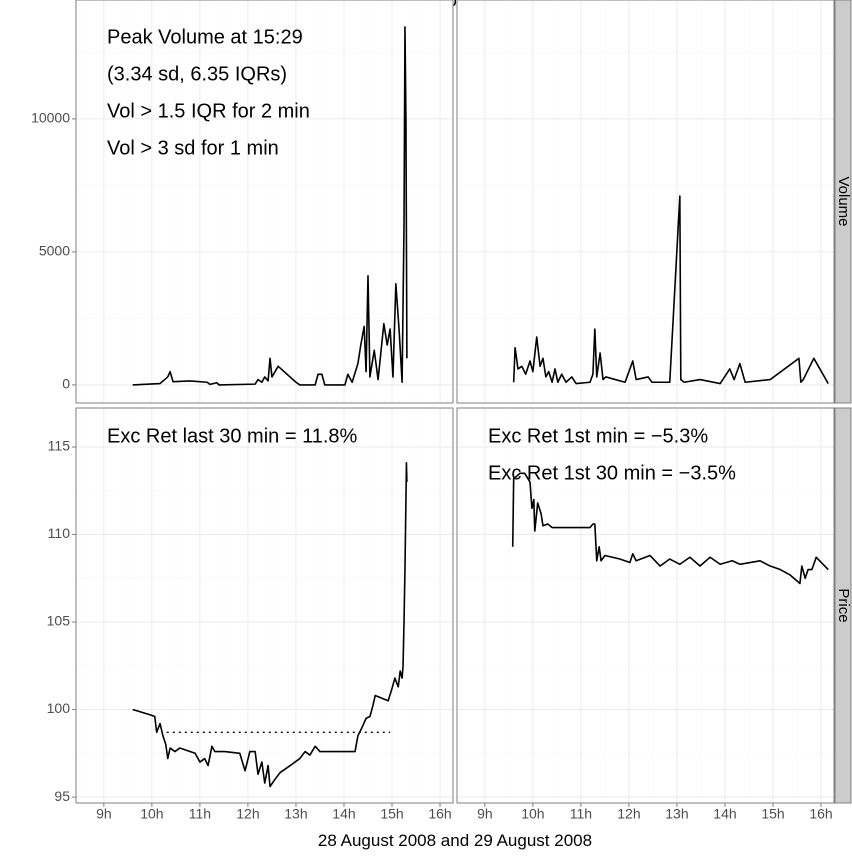  Describe the element at coordinates (50, 118) in the screenshot. I see `y-tick-label: 10000` at that location.